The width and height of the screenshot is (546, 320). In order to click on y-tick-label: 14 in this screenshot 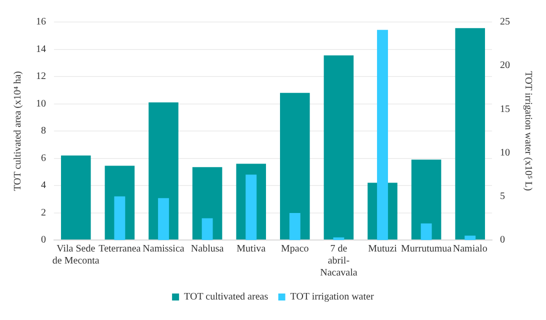, I will do `click(41, 49)`.